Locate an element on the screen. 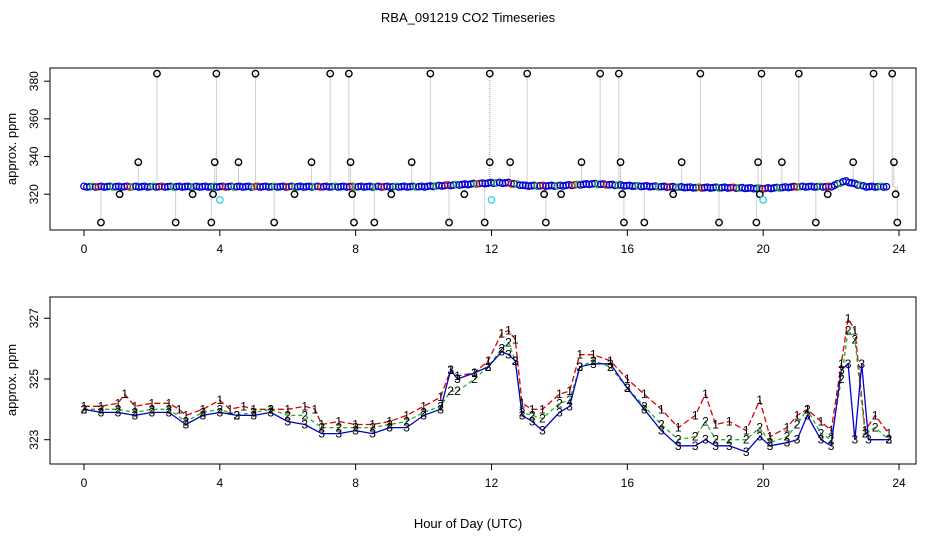 The width and height of the screenshot is (936, 540). top-x-tick-label: 0 is located at coordinates (84, 249).